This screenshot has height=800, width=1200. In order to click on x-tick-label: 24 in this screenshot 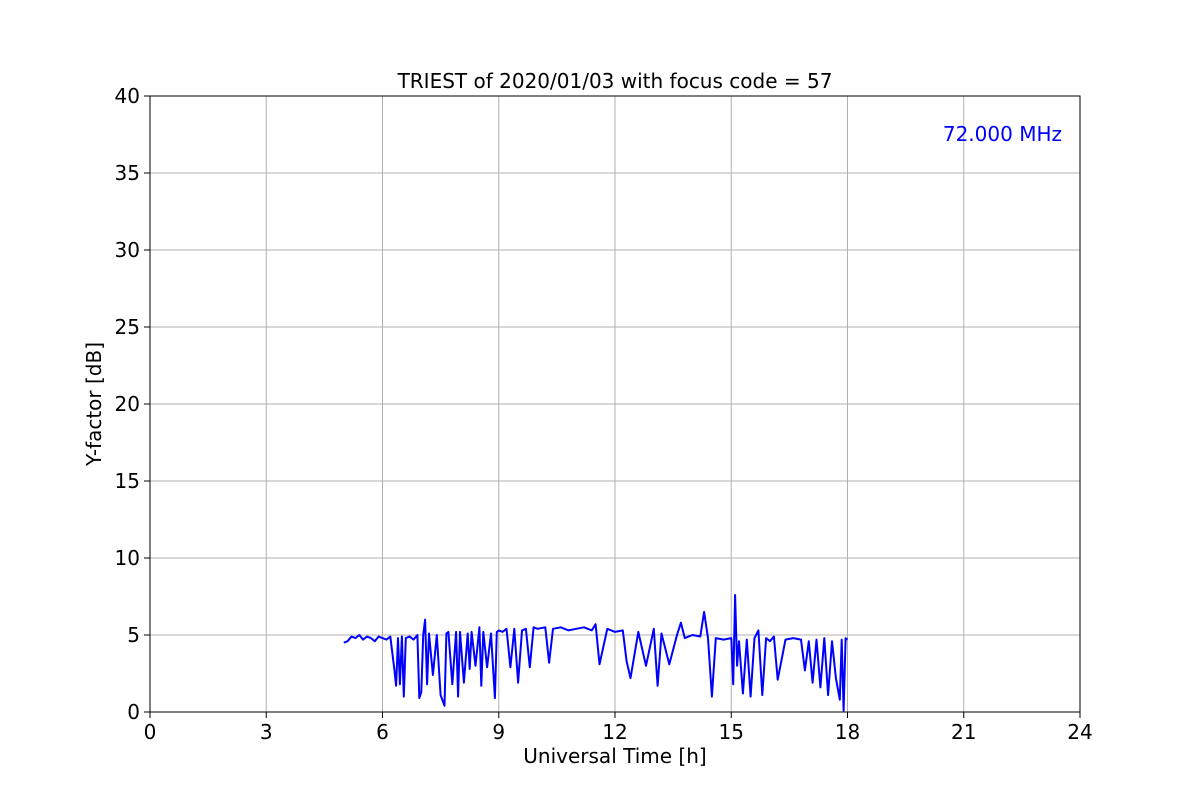, I will do `click(1079, 732)`.